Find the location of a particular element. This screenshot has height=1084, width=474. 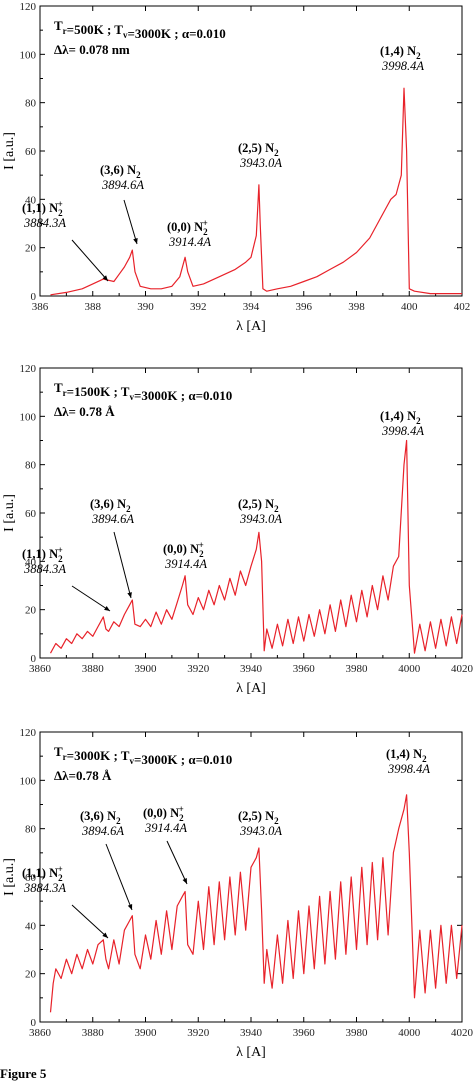

parameters-label: Tr=500K ; Tv=3000K ; α=0.010 is located at coordinates (140, 29).